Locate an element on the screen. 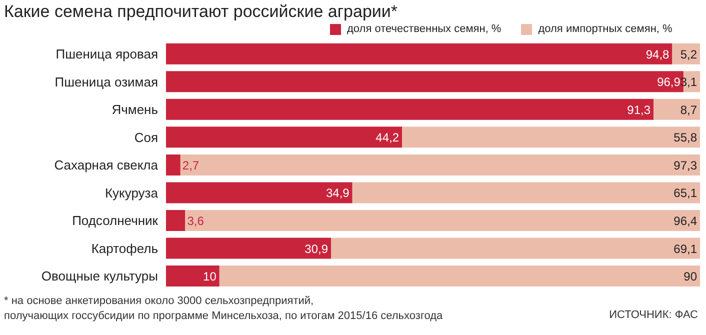 The height and width of the screenshot is (335, 706). legend-label: доля импортных семян, % is located at coordinates (605, 29).